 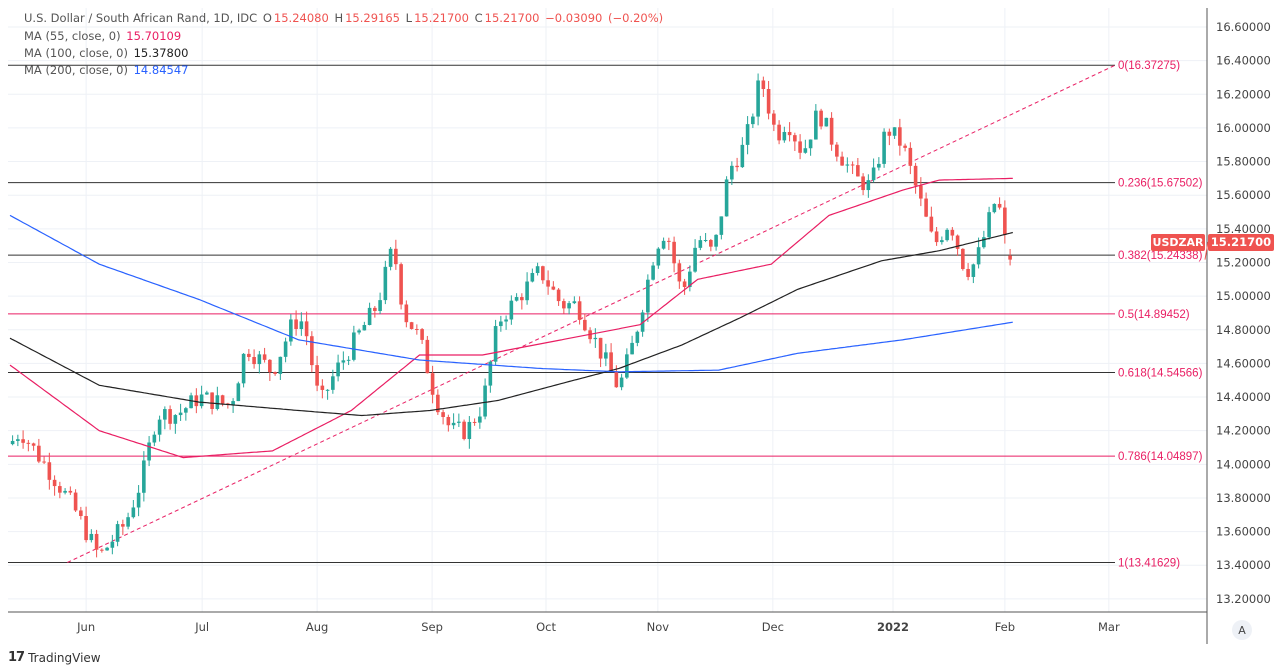 What do you see at coordinates (1243, 326) in the screenshot?
I see `price-axis` at bounding box center [1243, 326].